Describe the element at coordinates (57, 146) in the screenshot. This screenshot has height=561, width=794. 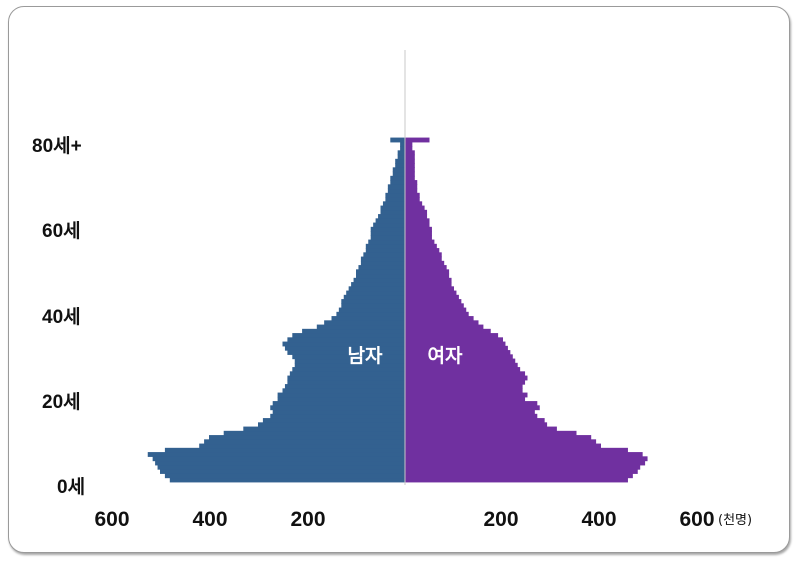
I see `y-tick-label: 80세+` at that location.